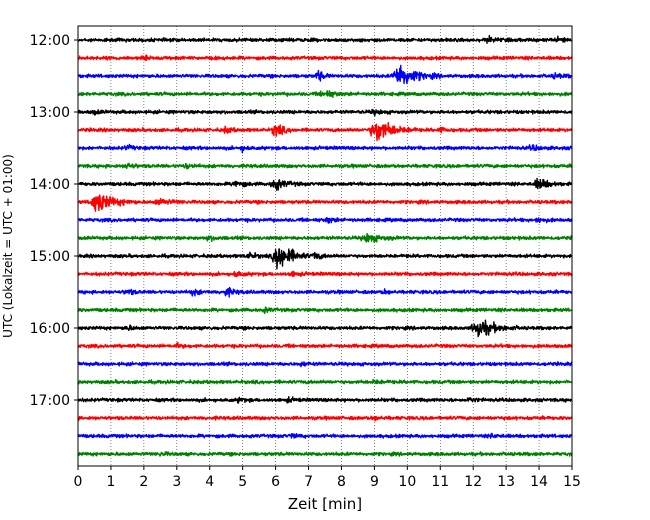 The width and height of the screenshot is (650, 520). What do you see at coordinates (539, 482) in the screenshot?
I see `x-tick-label: 14` at bounding box center [539, 482].